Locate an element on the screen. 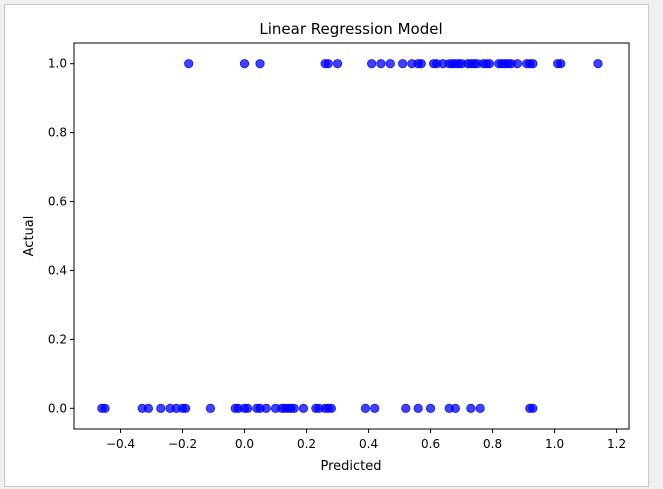 This screenshot has width=663, height=489. x-axis-label: Predicted is located at coordinates (350, 466).